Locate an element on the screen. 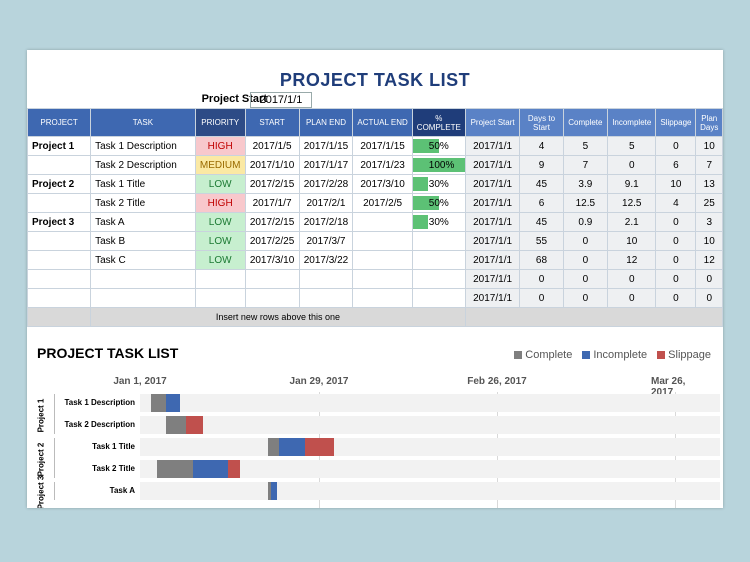 Image resolution: width=750 pixels, height=562 pixels. cell-task: Task 1 Title is located at coordinates (143, 184).